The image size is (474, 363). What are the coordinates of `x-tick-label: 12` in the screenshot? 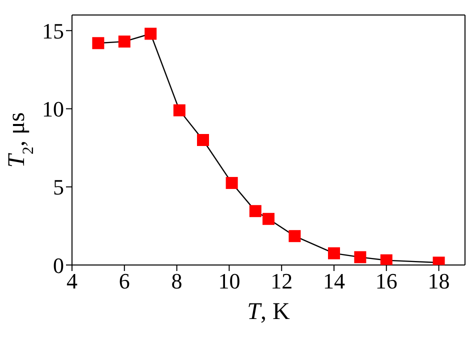 It's located at (281, 281).